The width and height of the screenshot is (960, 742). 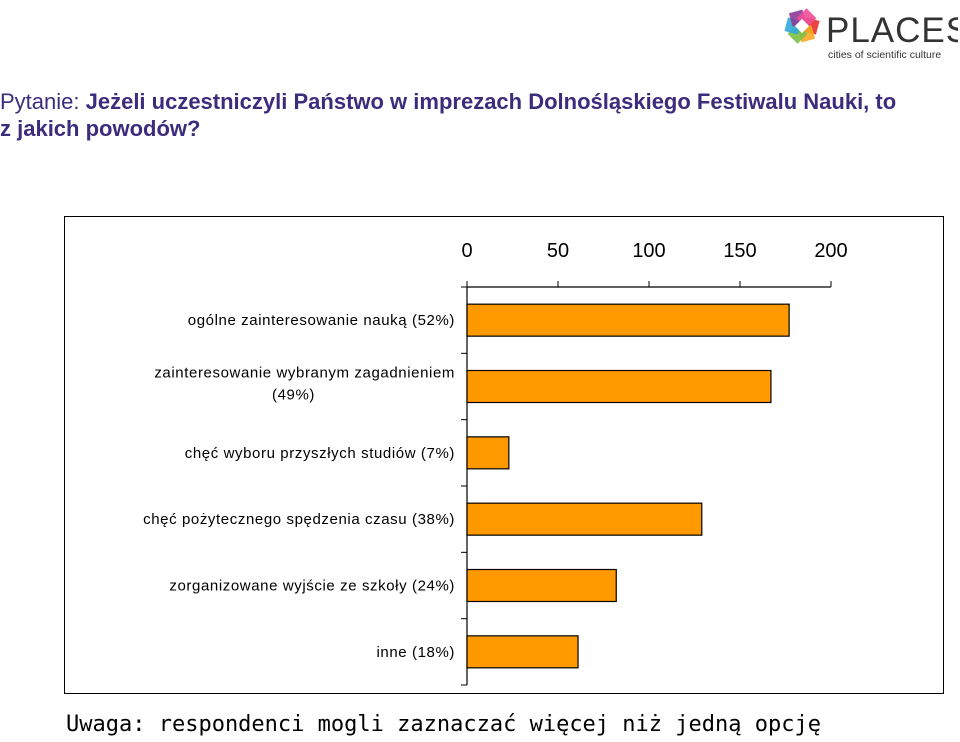 What do you see at coordinates (304, 373) in the screenshot?
I see `category-label-line: zainteresowanie wybranym zagadnieniem` at bounding box center [304, 373].